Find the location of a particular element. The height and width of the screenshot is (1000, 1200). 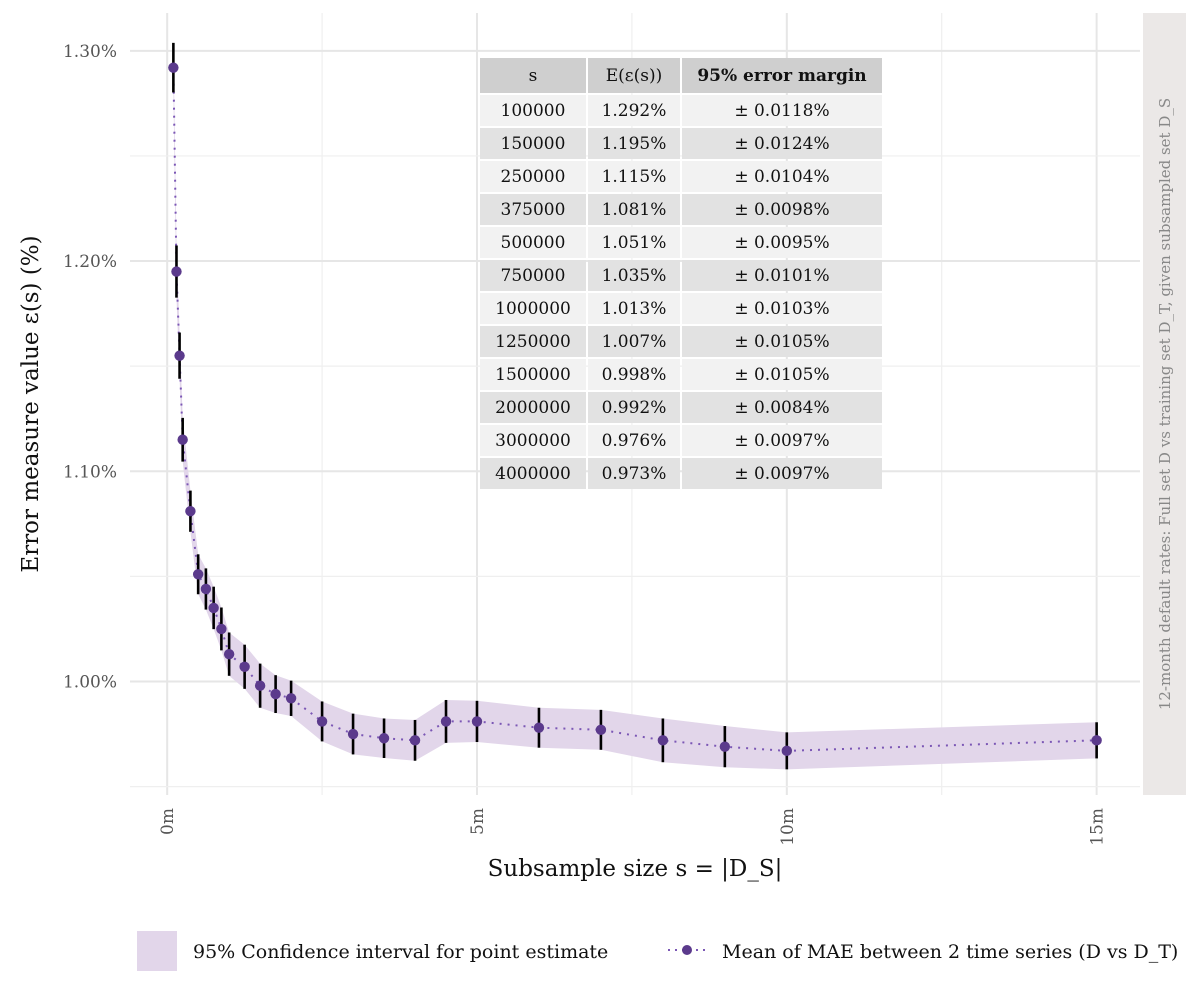

table-header-s: s is located at coordinates (533, 75).